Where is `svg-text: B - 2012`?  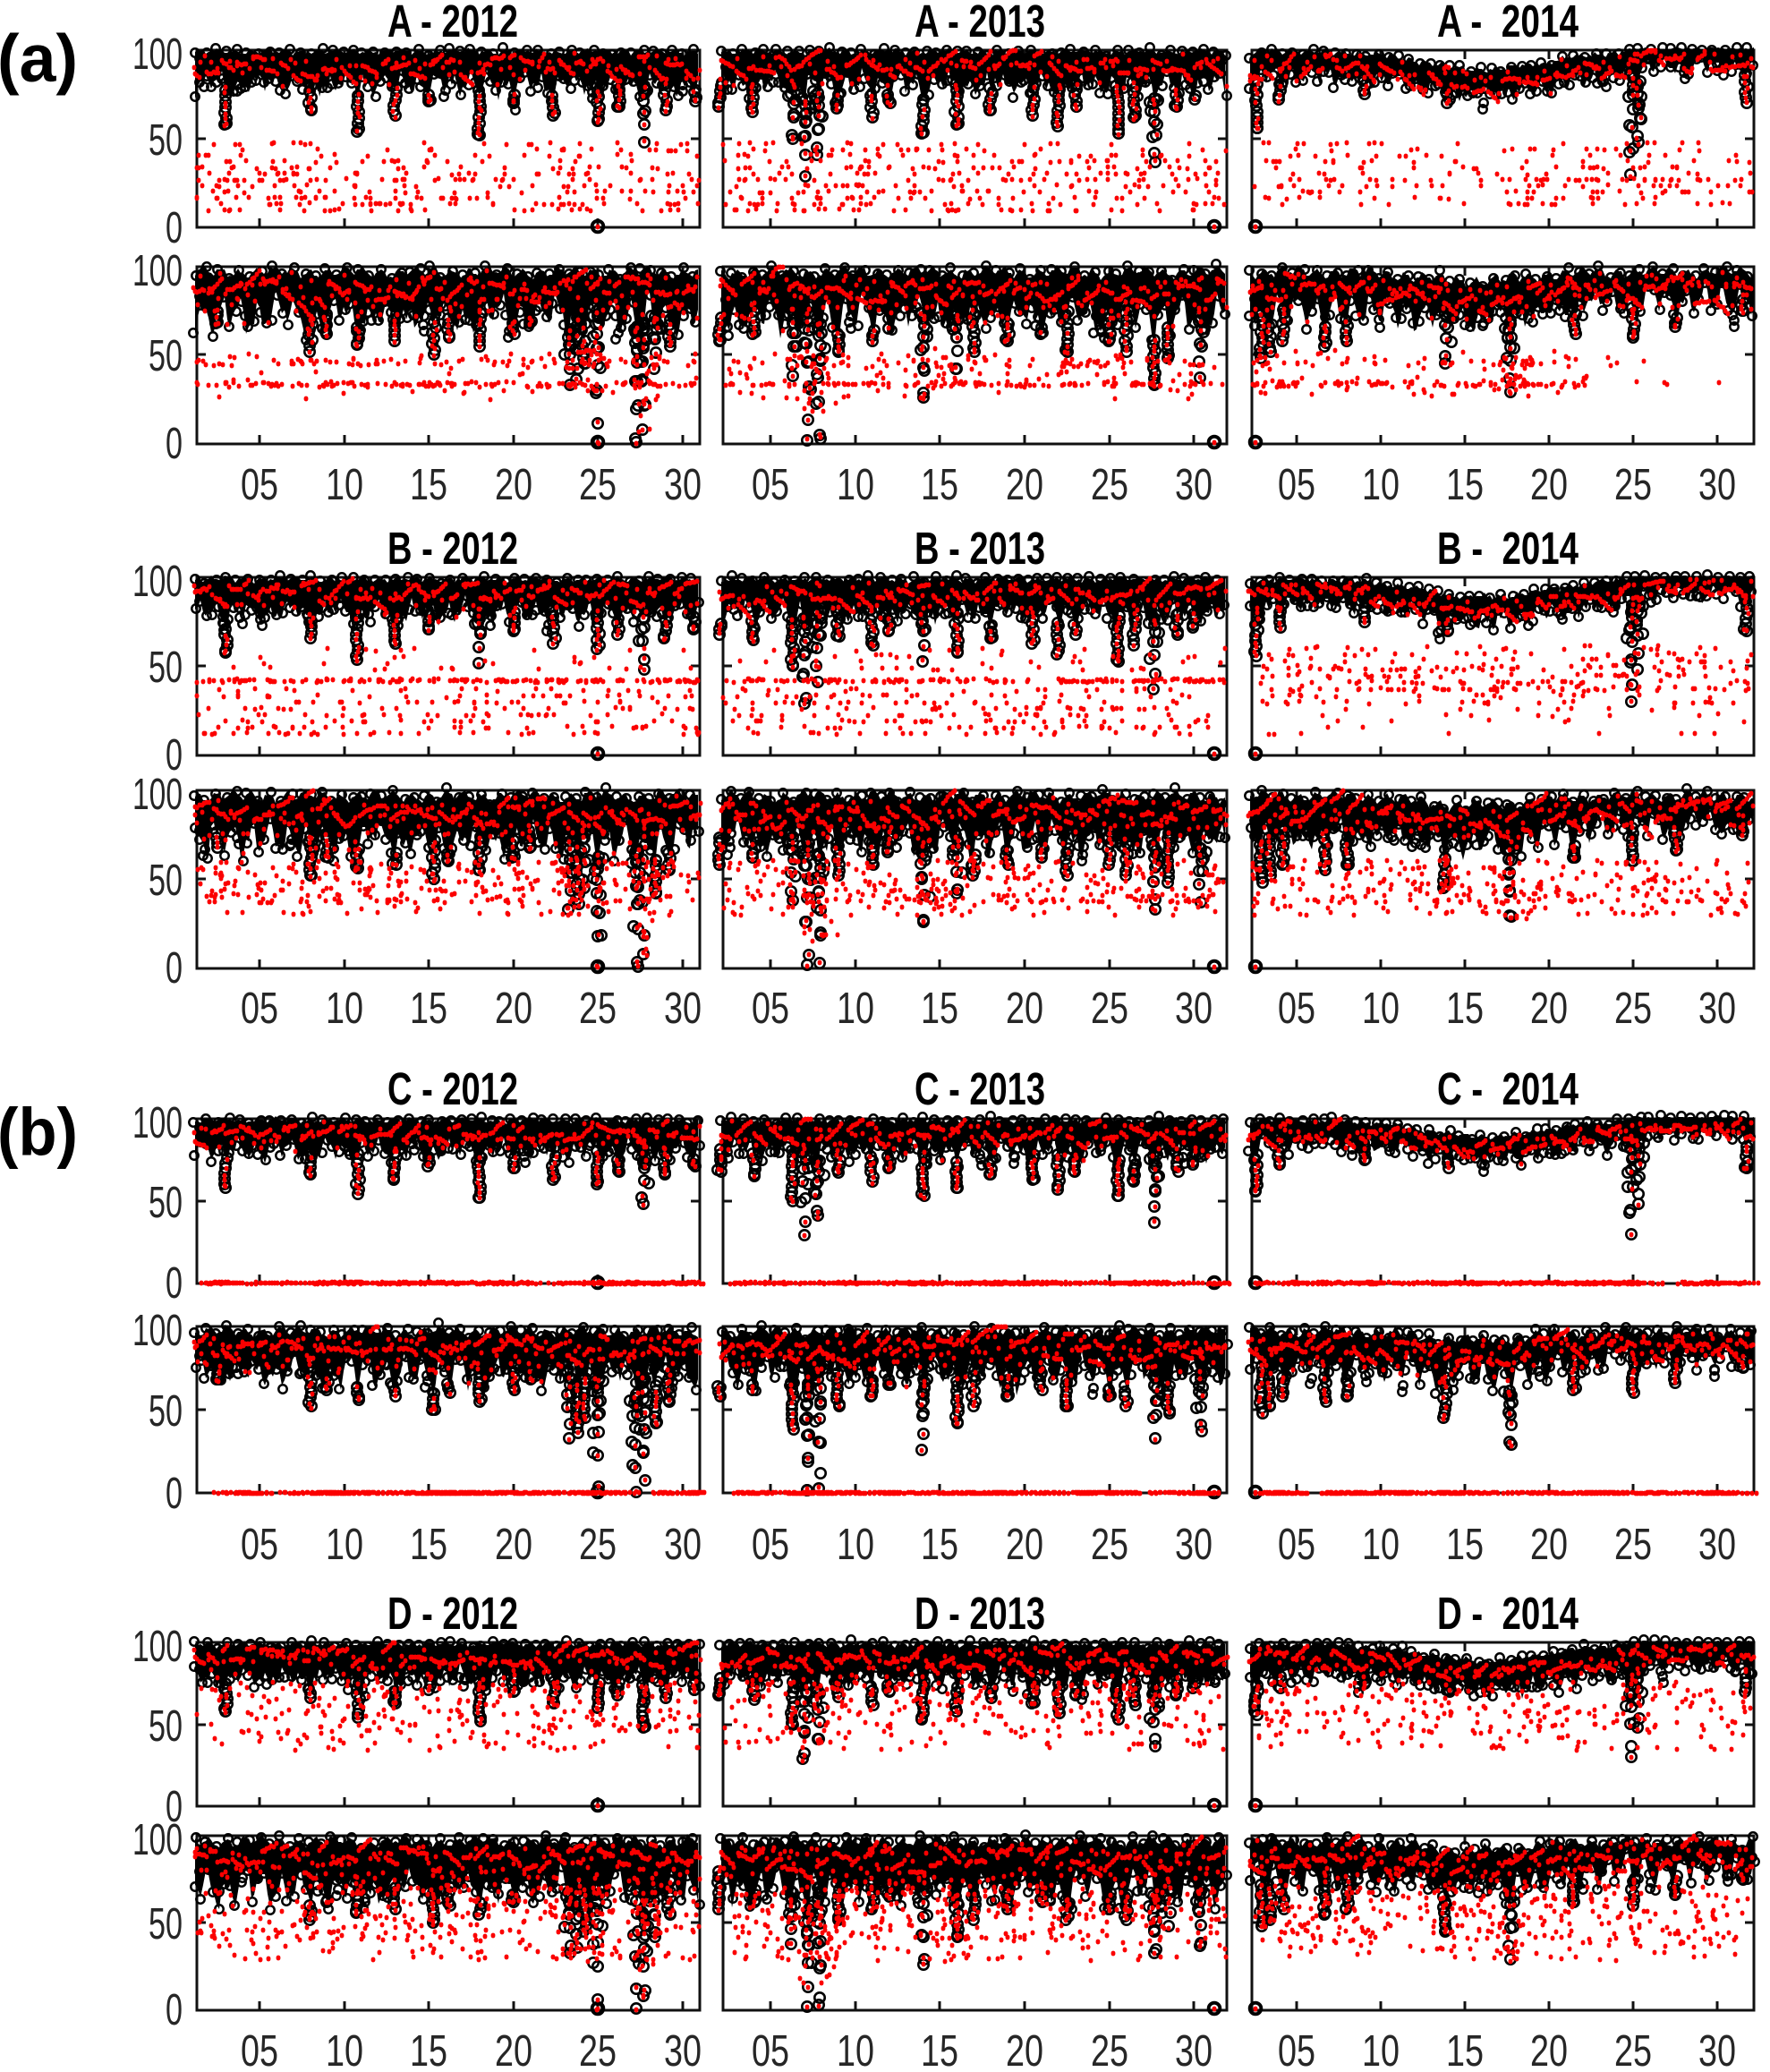 svg-text: B - 2012 is located at coordinates (453, 548).